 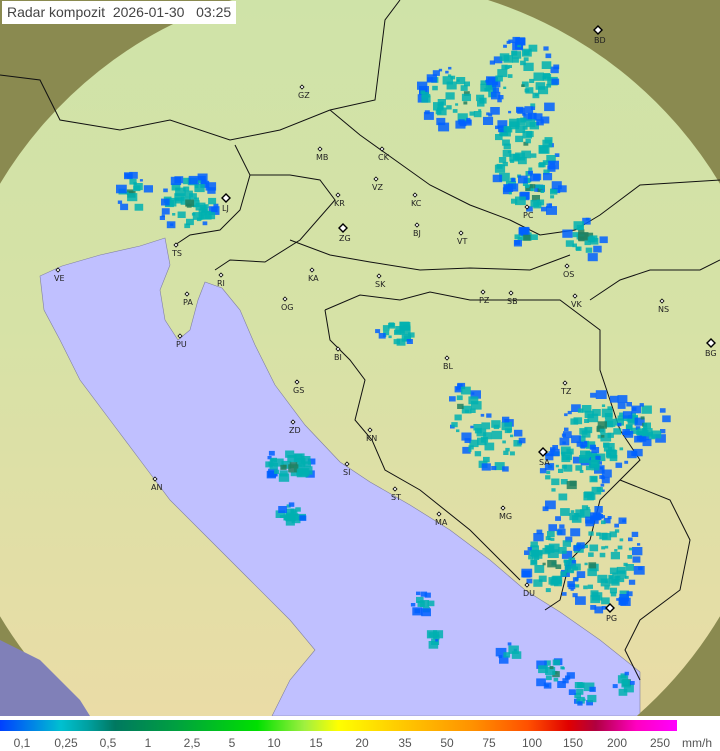 I want to click on city-du: DU, so click(x=529, y=590).